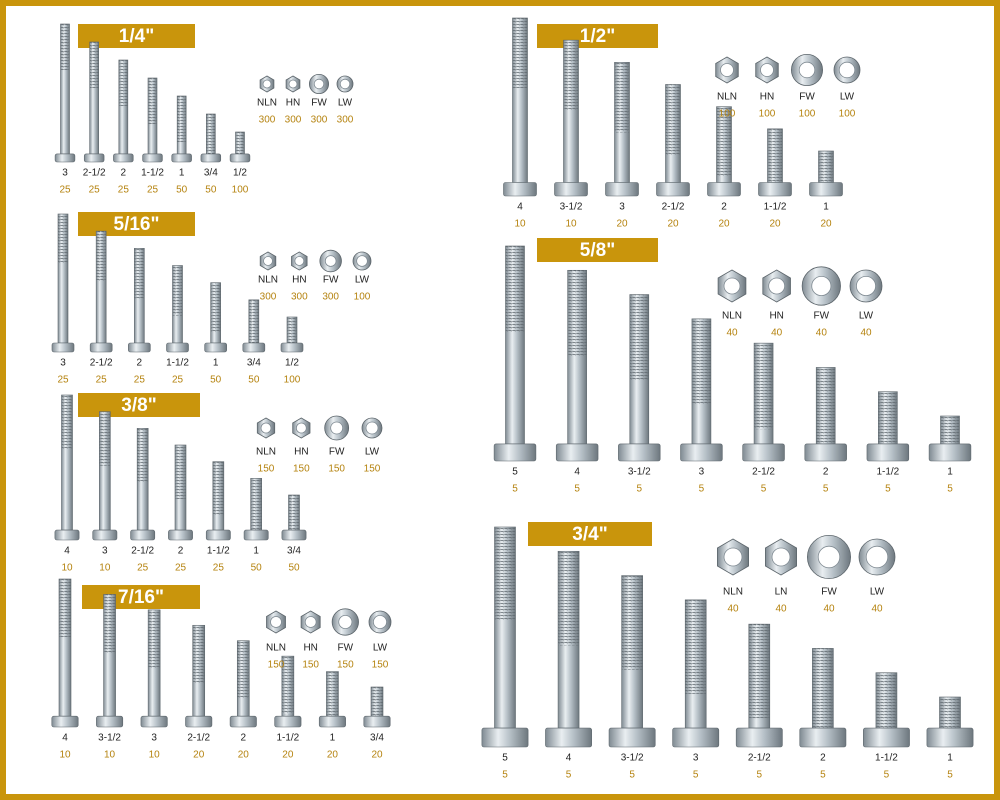 The image size is (1000, 800). Describe the element at coordinates (505, 758) in the screenshot. I see `bolt-size: 5` at that location.